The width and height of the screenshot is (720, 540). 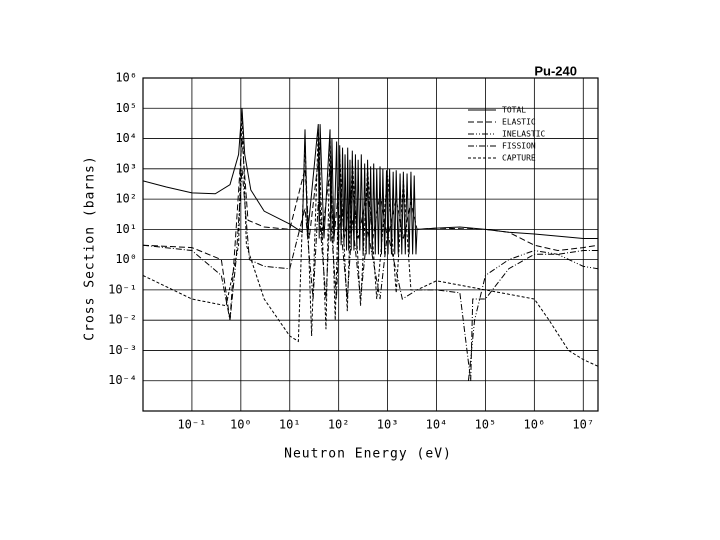 I want to click on legend-label: FISSION, so click(x=519, y=146).